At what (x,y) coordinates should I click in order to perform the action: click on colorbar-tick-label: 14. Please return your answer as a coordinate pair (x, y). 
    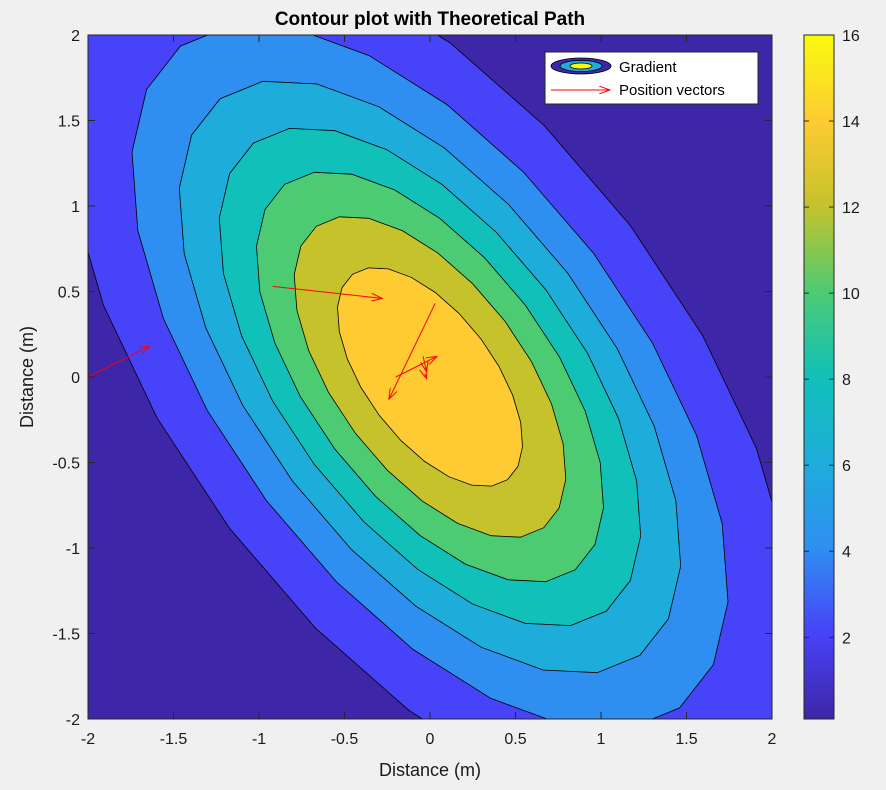
    Looking at the image, I should click on (851, 122).